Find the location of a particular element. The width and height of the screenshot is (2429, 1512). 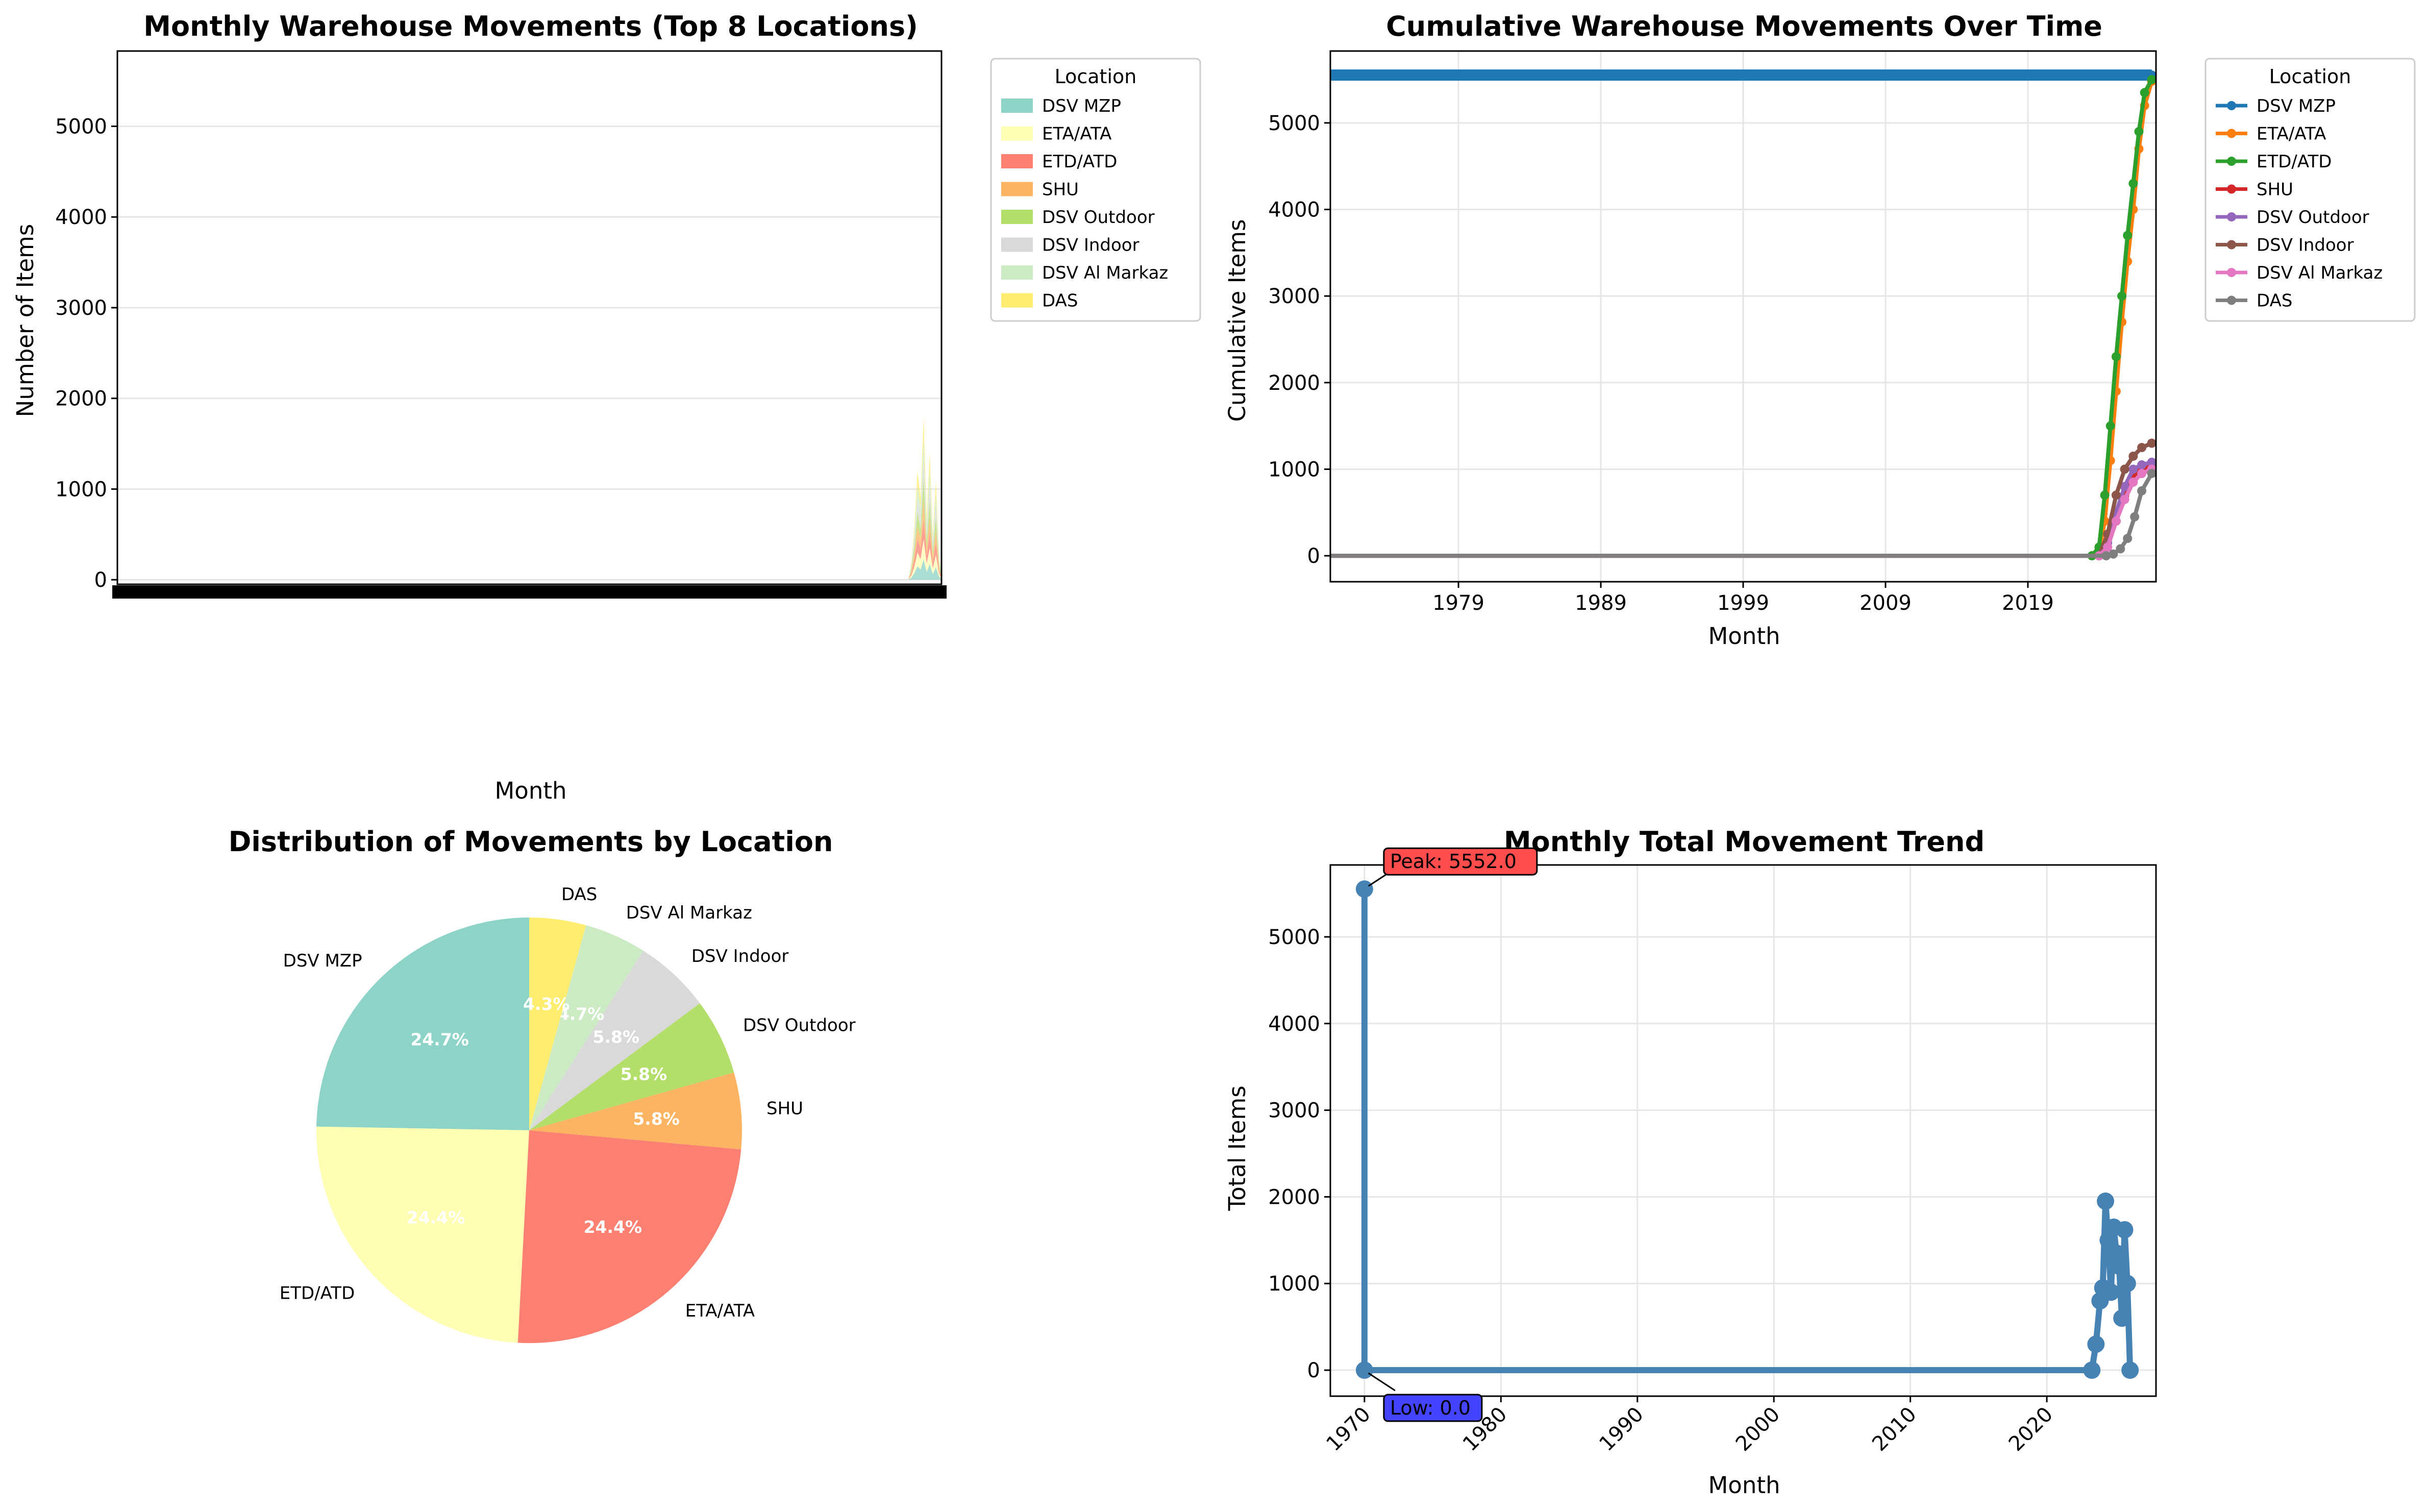

p2-gridlines is located at coordinates (1743, 316).